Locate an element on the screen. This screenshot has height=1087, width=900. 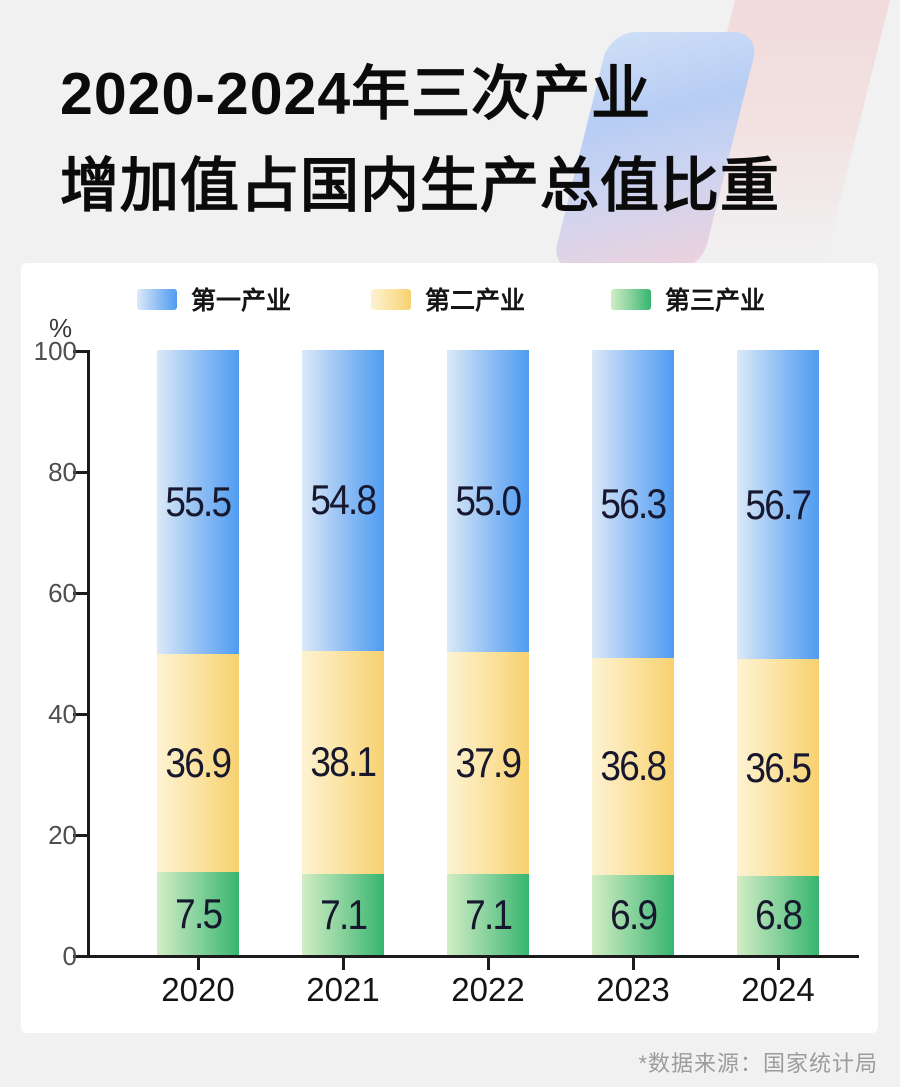
bar-segment-primary-2022: 55.0 is located at coordinates (488, 501).